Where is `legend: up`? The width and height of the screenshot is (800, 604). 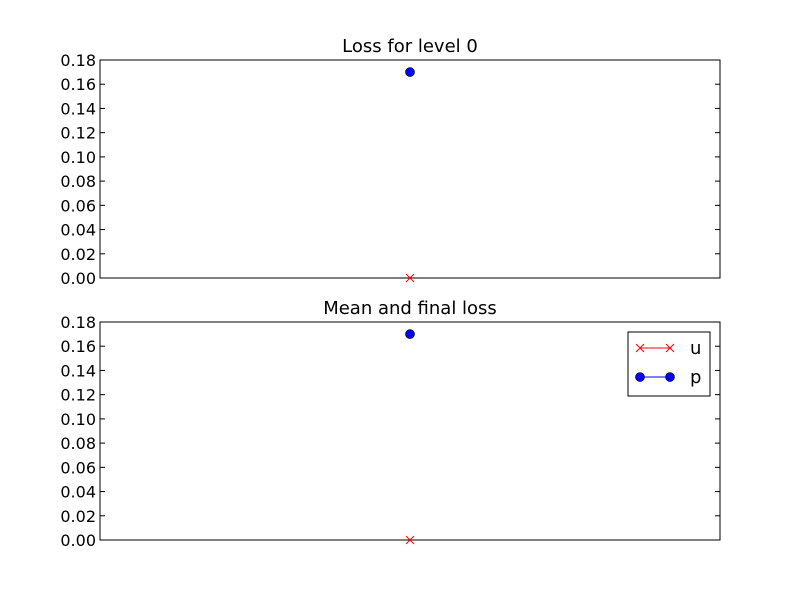 legend: up is located at coordinates (669, 364).